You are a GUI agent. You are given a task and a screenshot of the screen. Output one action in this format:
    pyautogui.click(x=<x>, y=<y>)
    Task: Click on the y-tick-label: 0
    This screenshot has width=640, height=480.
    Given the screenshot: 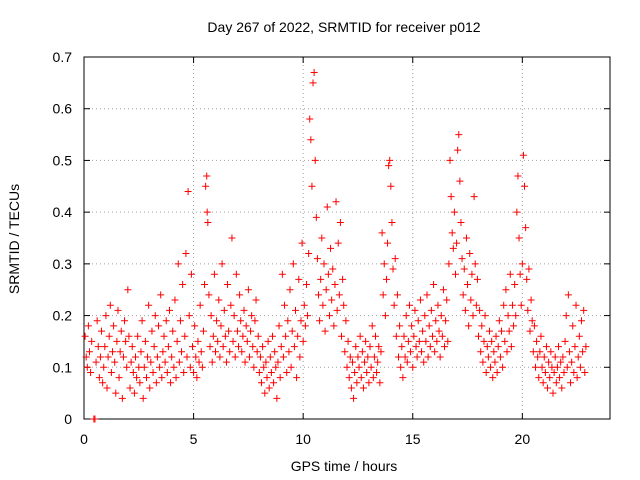 What is the action you would take?
    pyautogui.click(x=68, y=419)
    